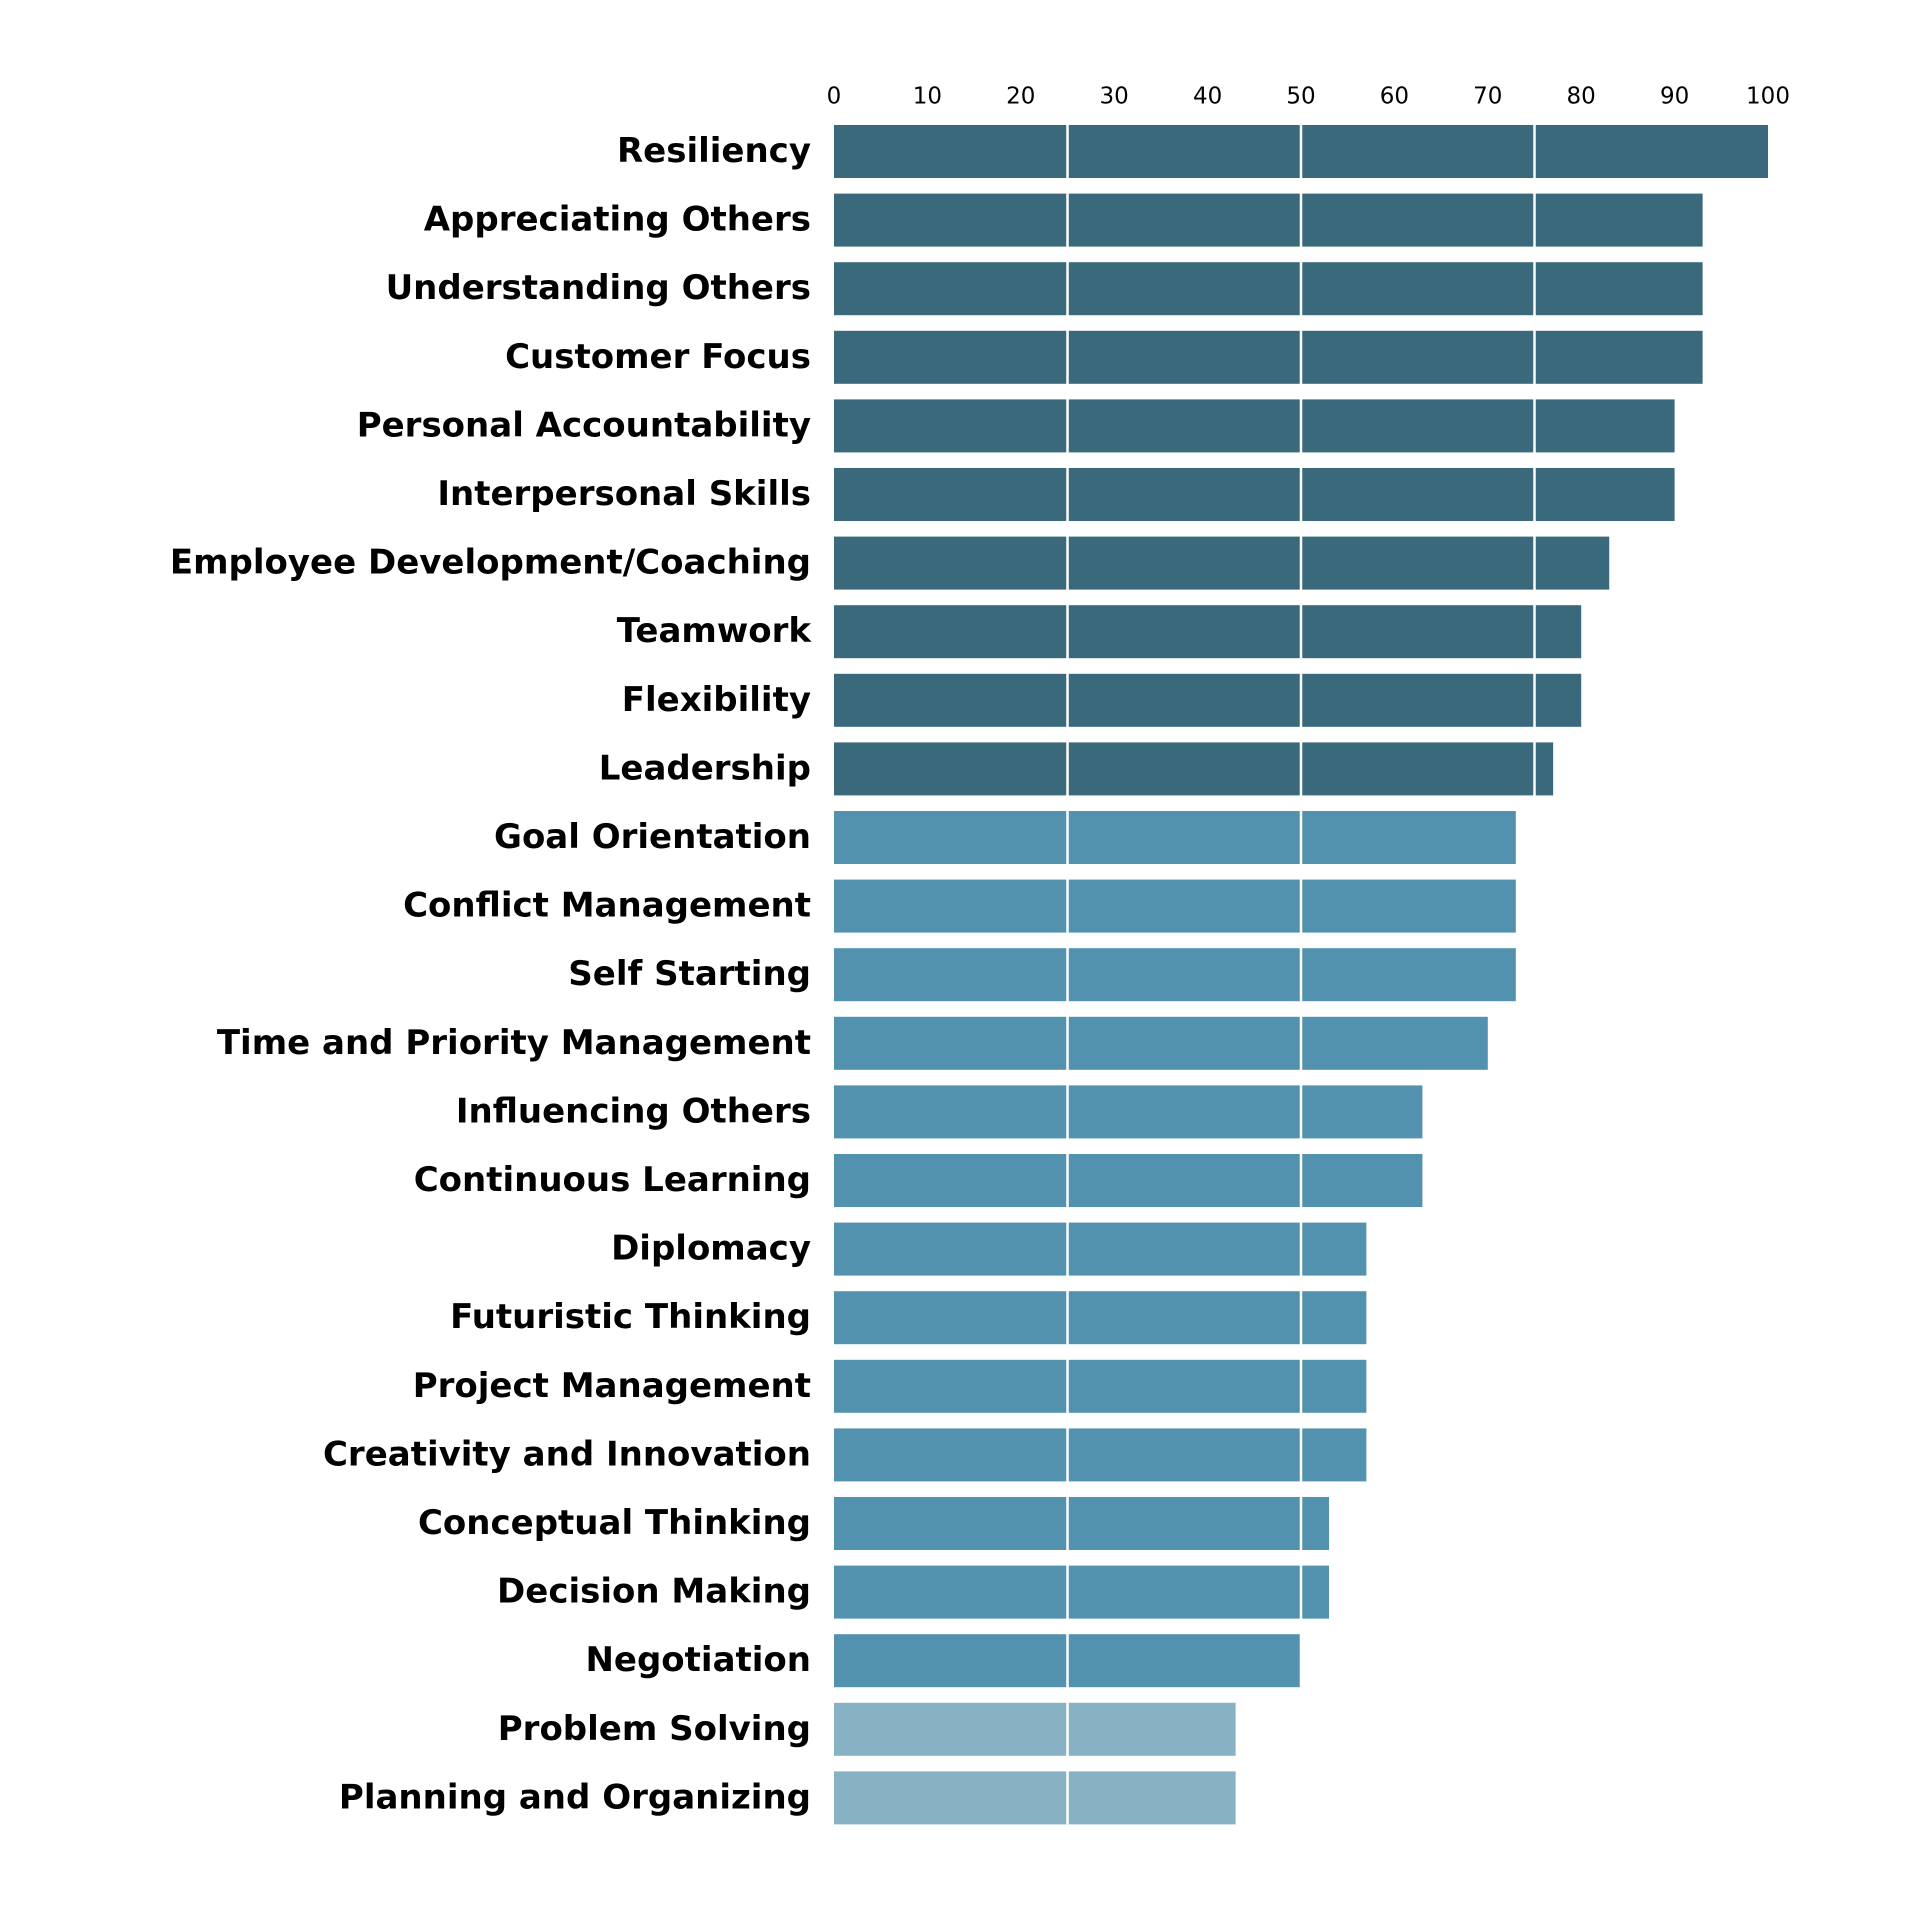  I want to click on category-label: Creativity and Innovation, so click(567, 1454).